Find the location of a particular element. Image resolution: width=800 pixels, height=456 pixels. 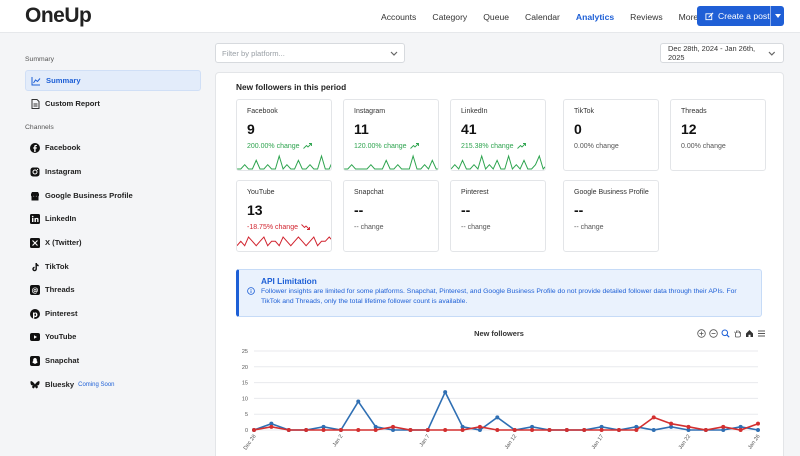

sidebar-item-label: Bluesky is located at coordinates (60, 384).